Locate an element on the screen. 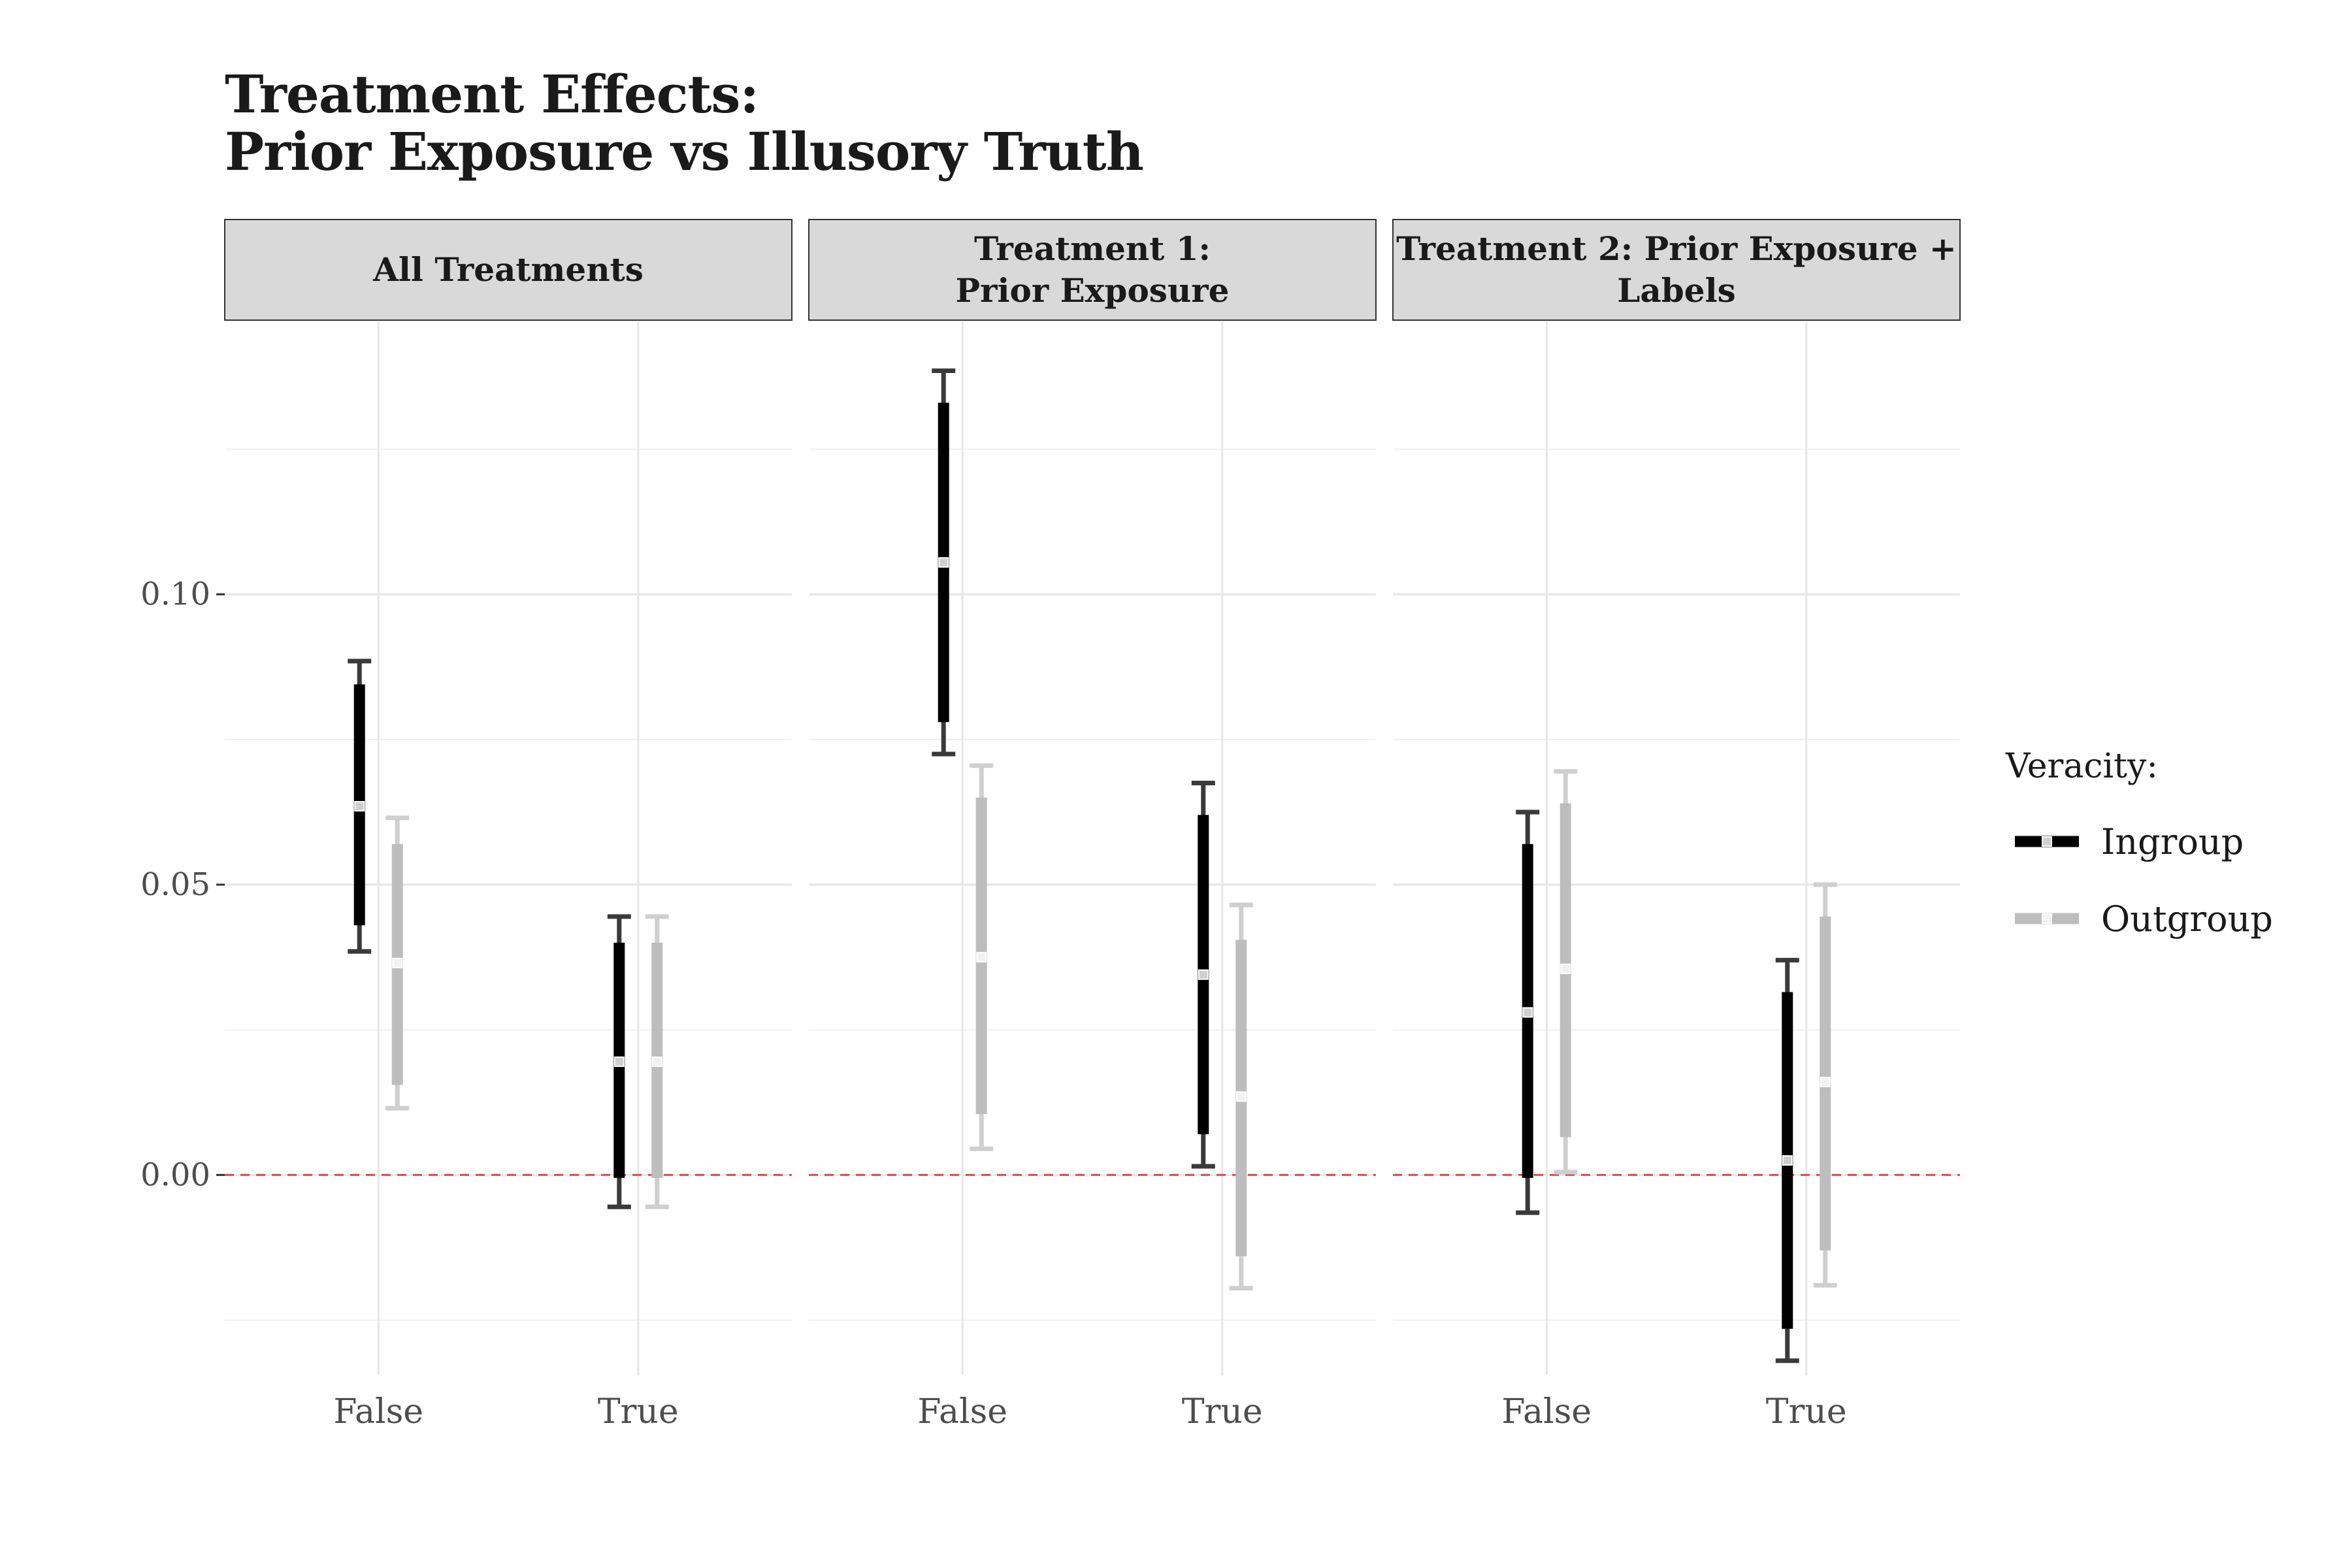 The image size is (2352, 1568). panel-strip-label: Treatment 1: is located at coordinates (1092, 248).